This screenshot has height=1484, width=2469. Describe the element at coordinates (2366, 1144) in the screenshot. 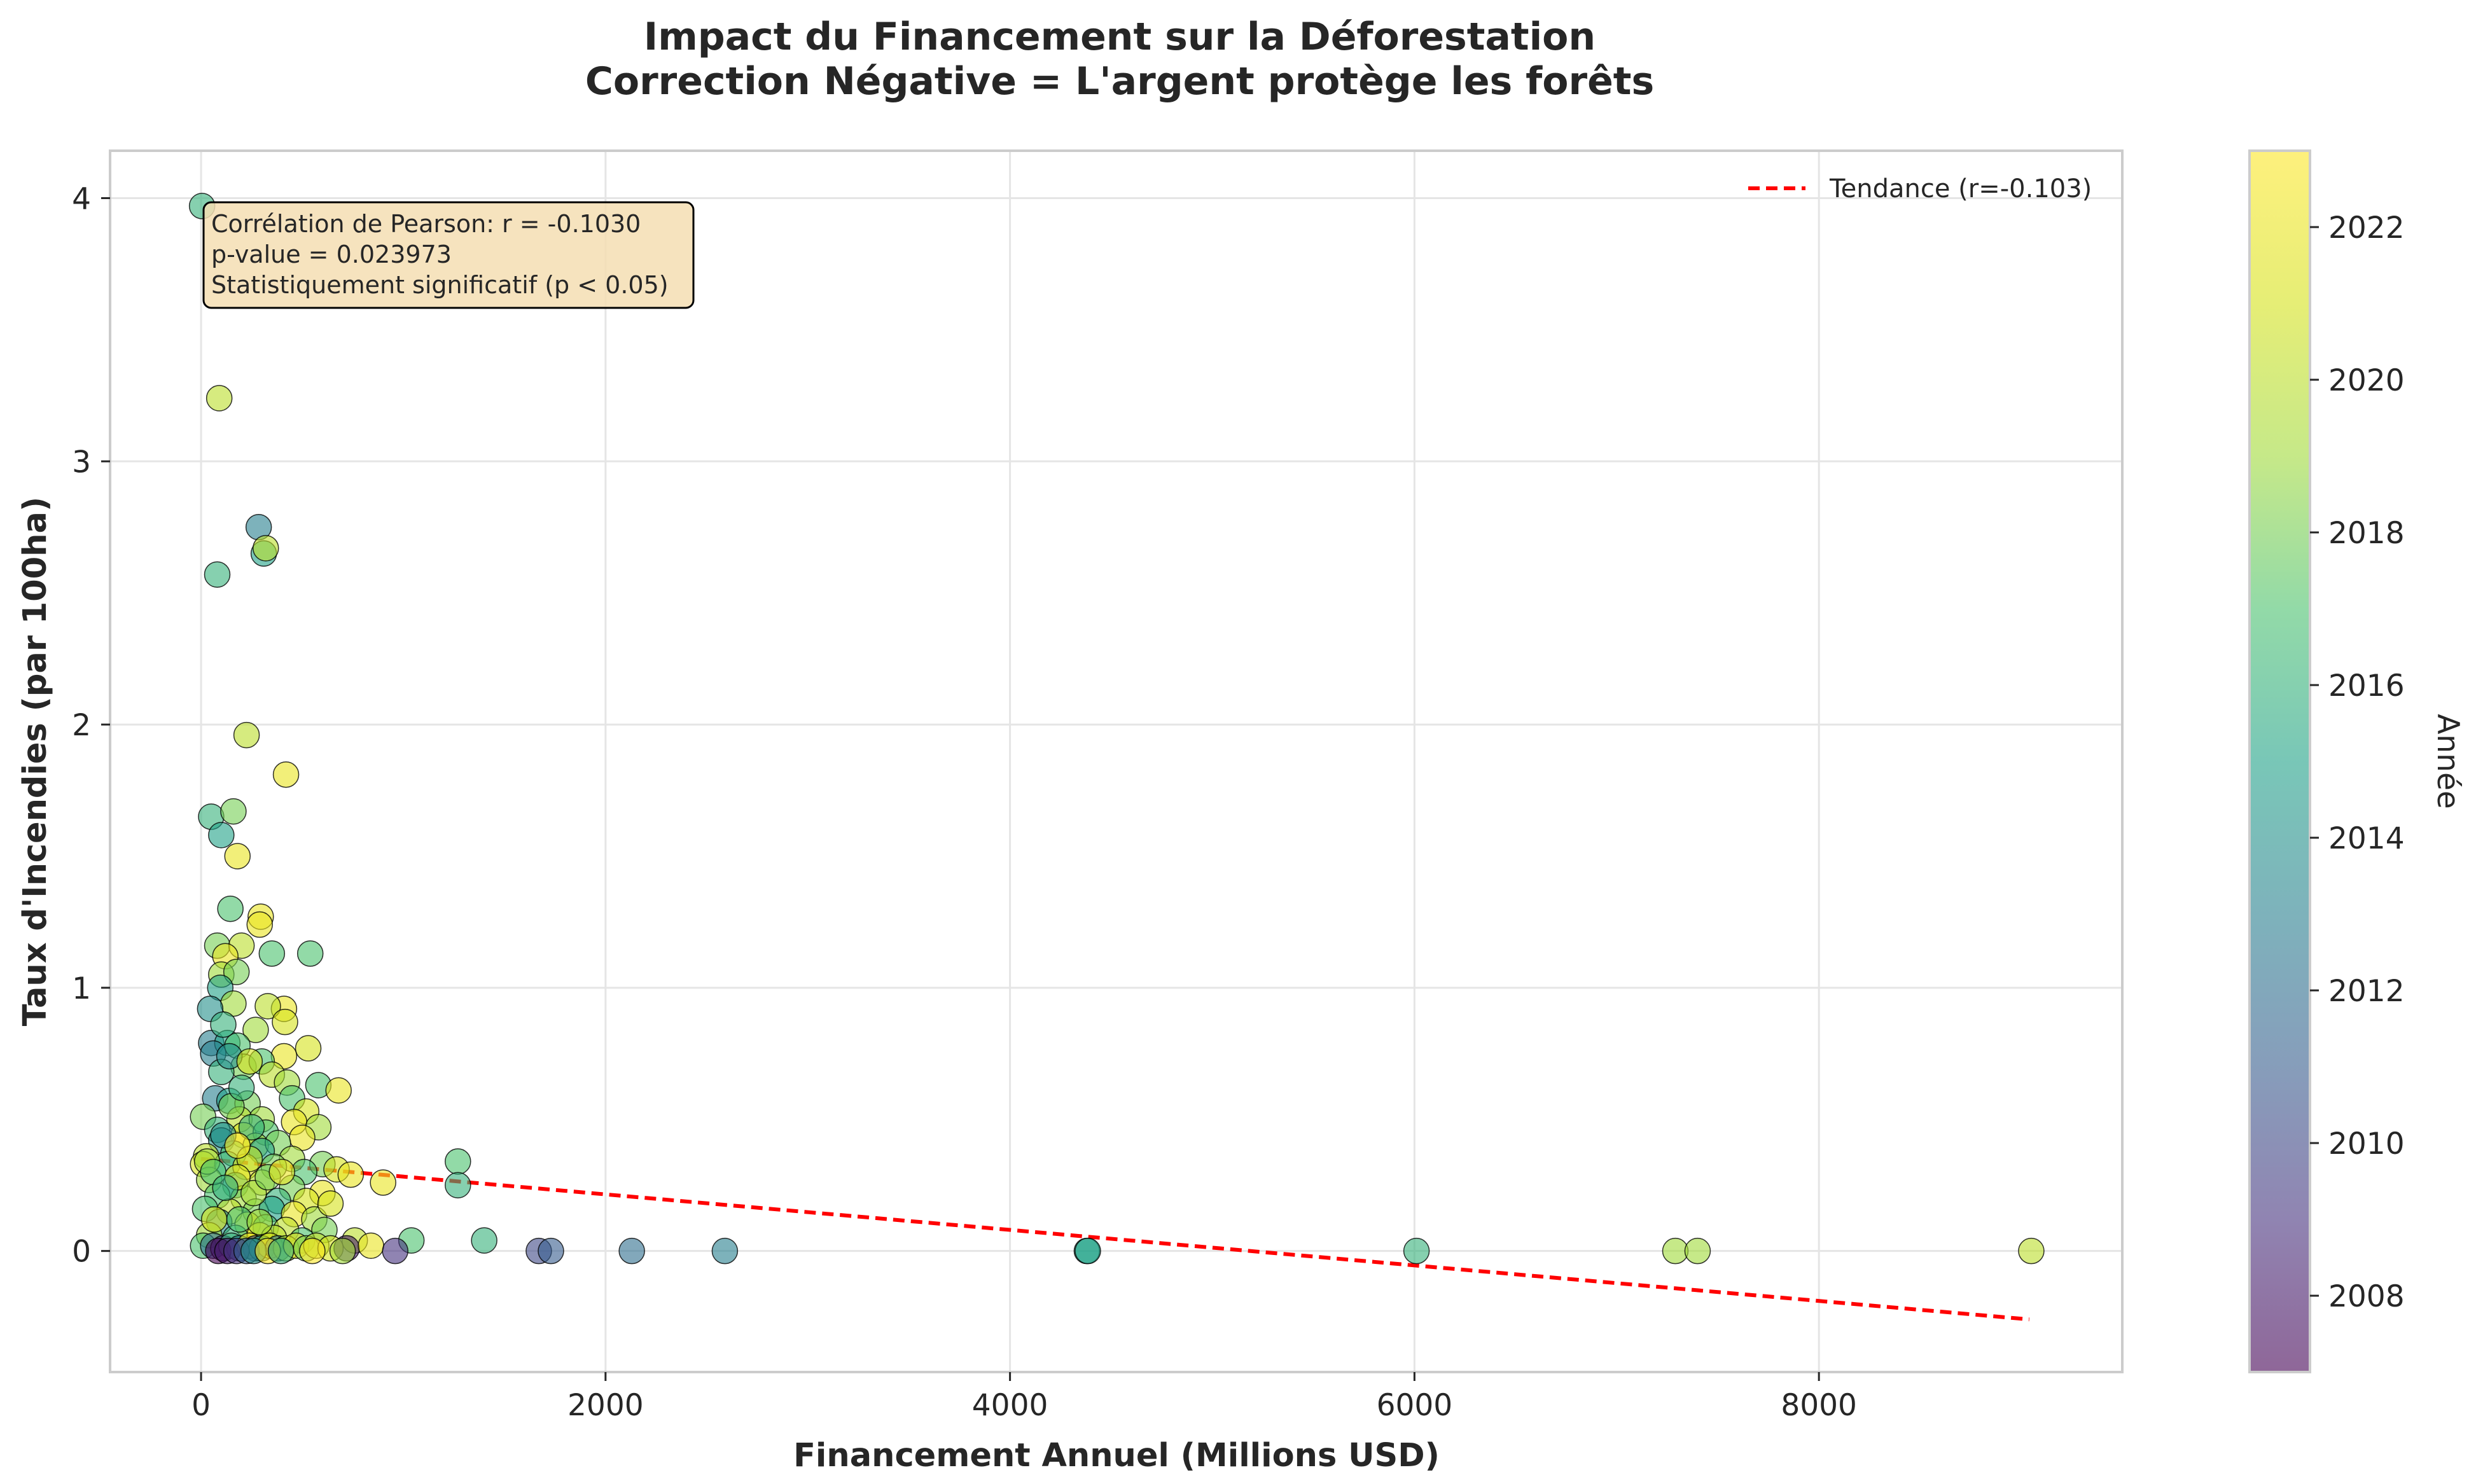

I see `colorbar-tick-label: 2010` at that location.